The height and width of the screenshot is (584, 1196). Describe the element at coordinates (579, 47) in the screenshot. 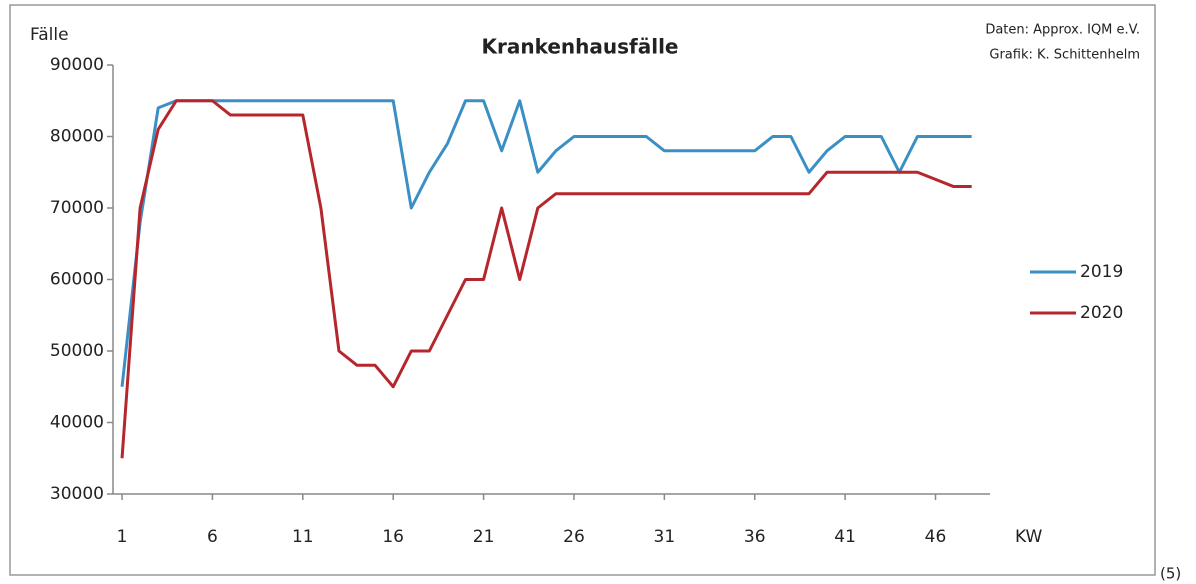

I see `chart-title: Krankenhausfälle` at that location.